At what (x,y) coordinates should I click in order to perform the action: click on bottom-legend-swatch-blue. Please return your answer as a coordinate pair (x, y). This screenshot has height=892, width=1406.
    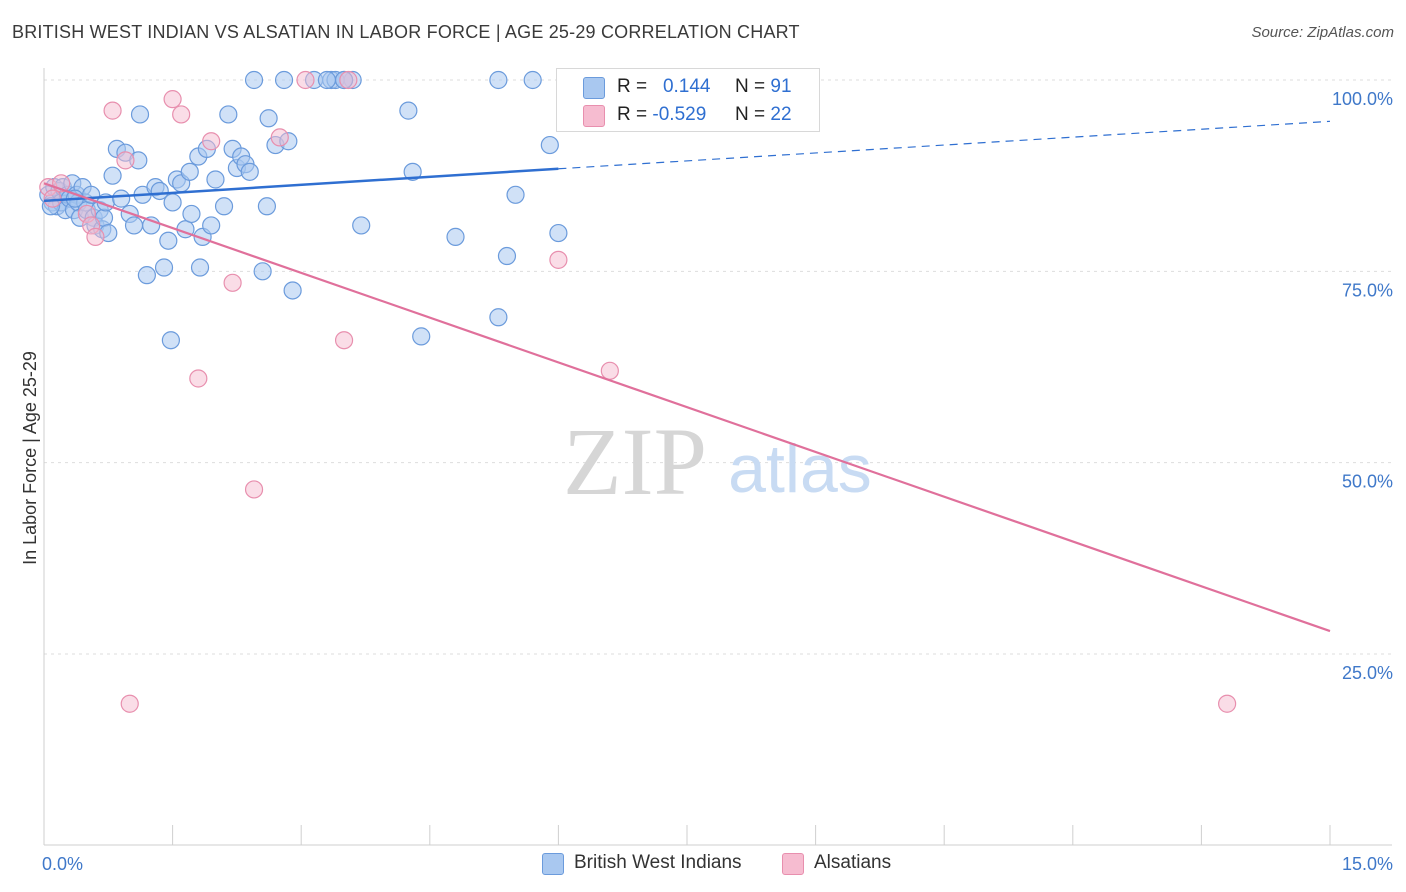
    Looking at the image, I should click on (553, 864).